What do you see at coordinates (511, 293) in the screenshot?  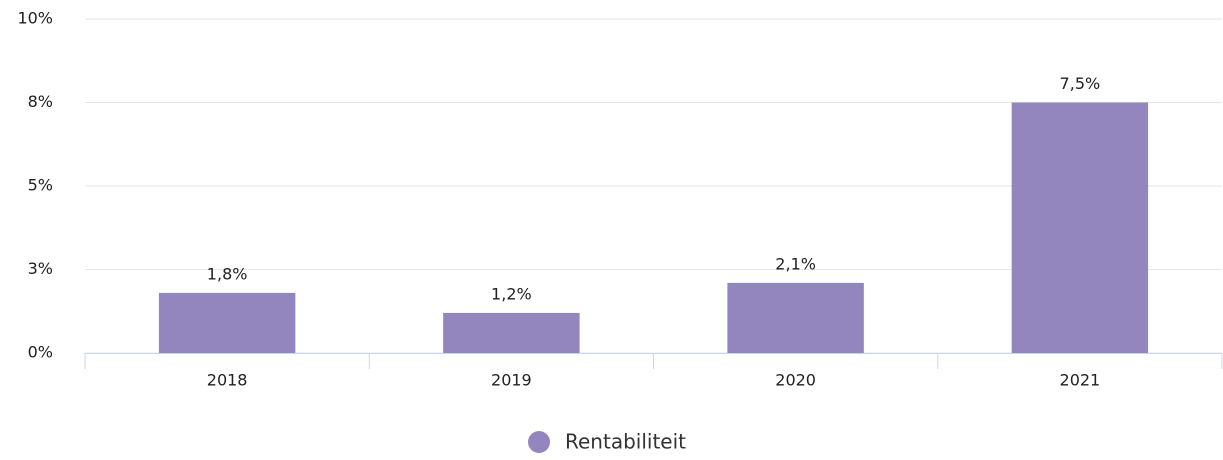 I see `data-label: 1,2%` at bounding box center [511, 293].